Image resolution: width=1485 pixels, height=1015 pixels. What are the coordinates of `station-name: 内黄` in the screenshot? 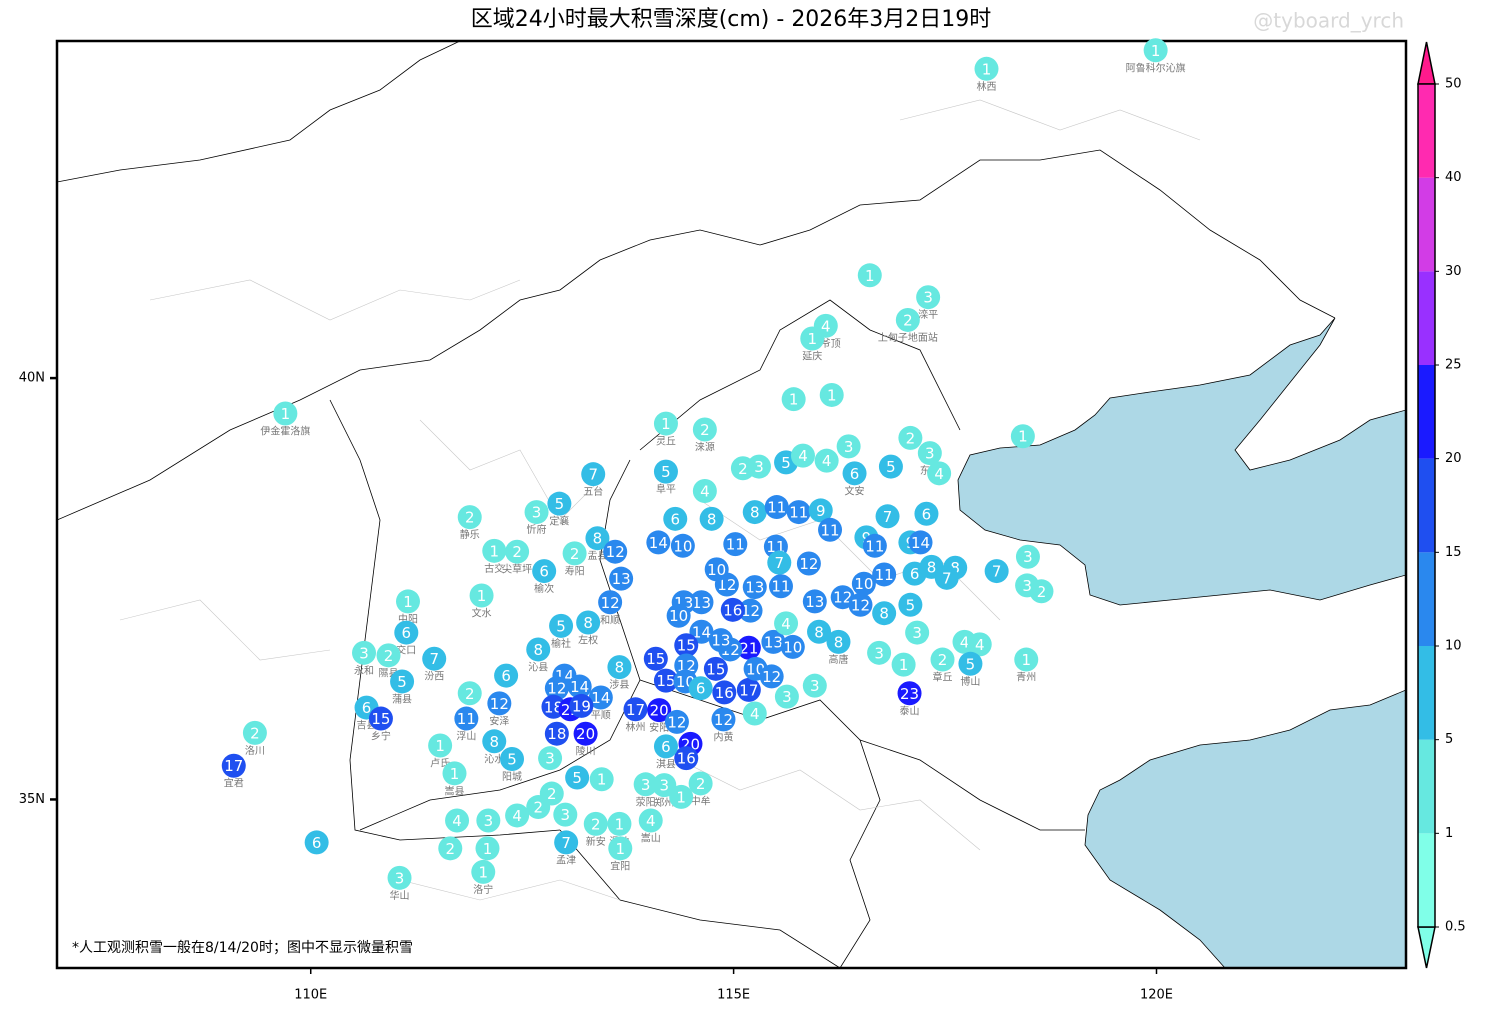 It's located at (723, 736).